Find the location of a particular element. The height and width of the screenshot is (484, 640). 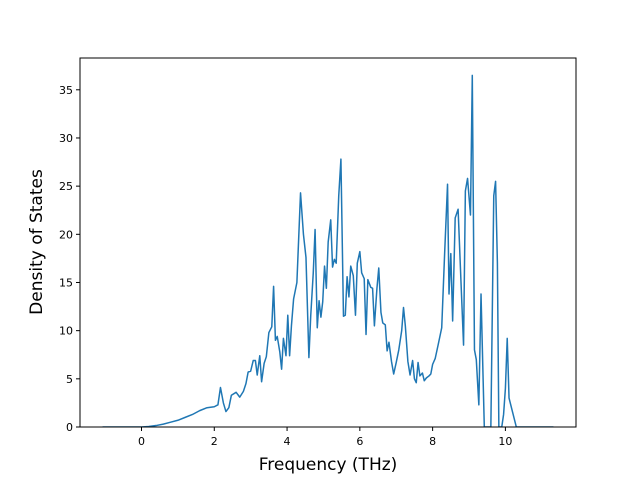

y-tick-label: 10 is located at coordinates (66, 331).